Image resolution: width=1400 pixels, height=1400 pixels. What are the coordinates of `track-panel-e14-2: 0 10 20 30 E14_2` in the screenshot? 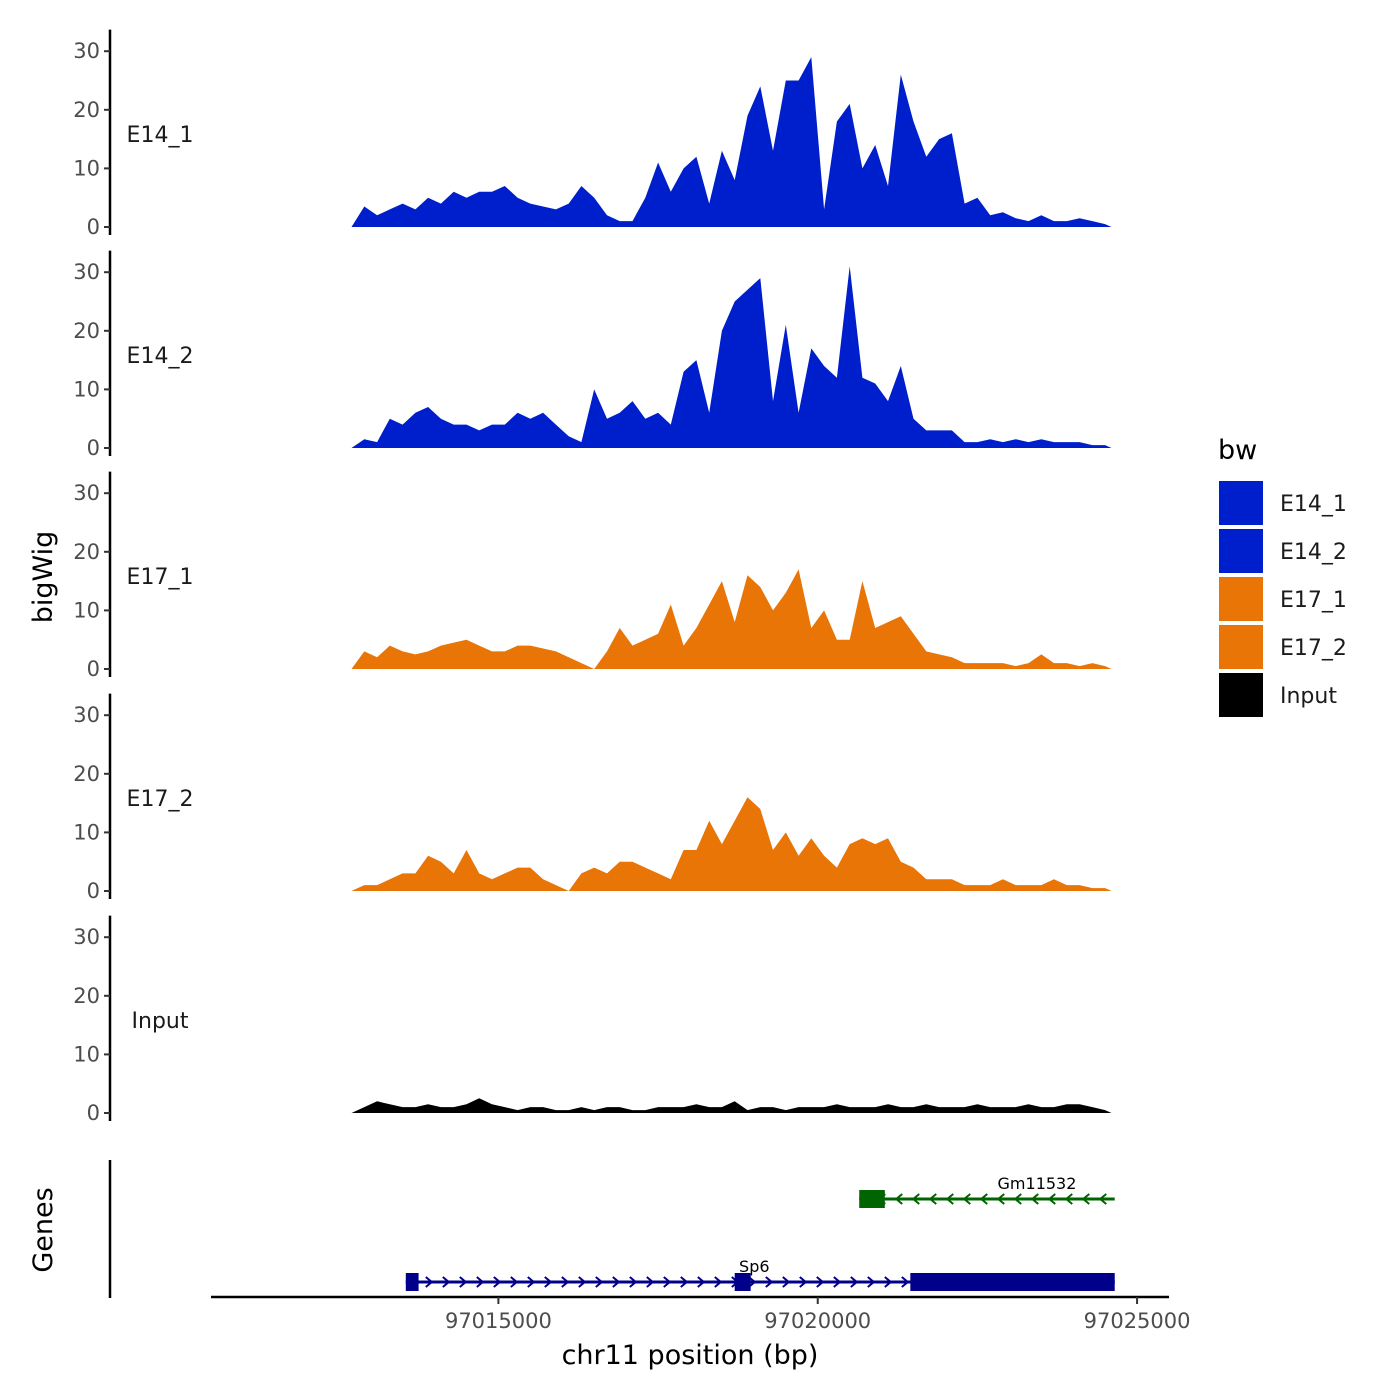 It's located at (592, 355).